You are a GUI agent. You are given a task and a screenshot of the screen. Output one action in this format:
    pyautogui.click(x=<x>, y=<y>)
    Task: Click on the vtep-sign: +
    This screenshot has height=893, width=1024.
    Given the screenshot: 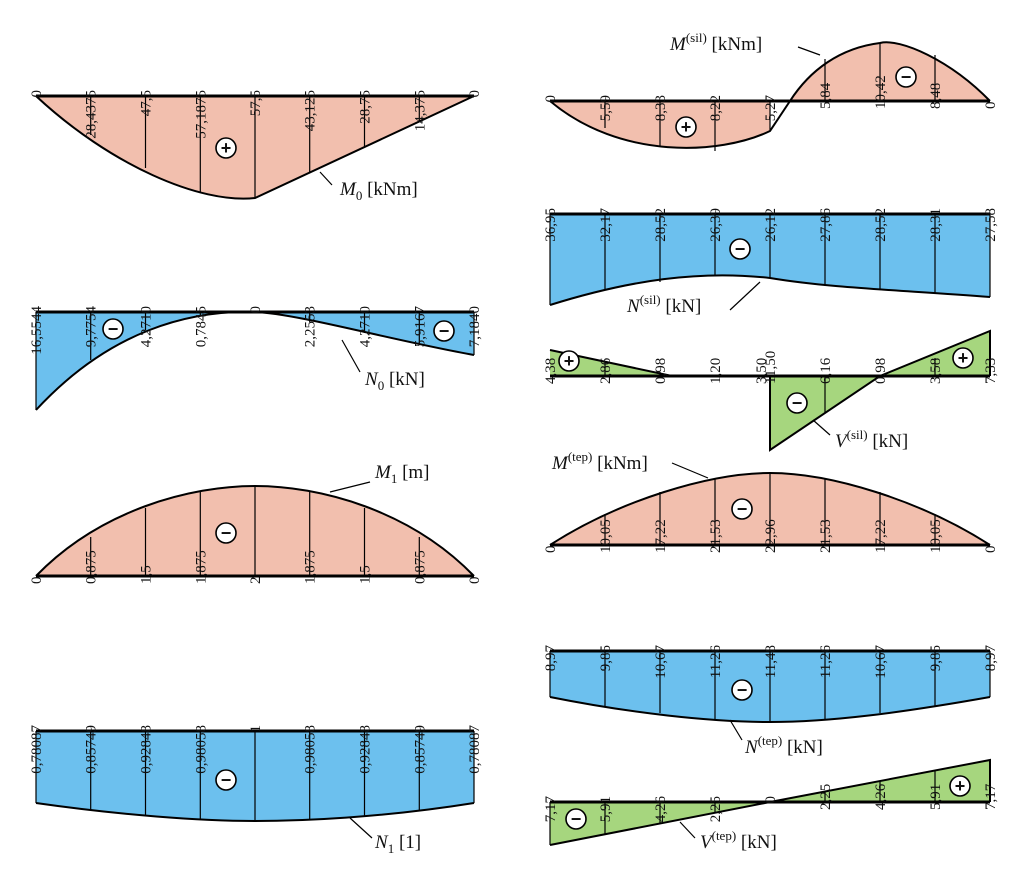 What is the action you would take?
    pyautogui.click(x=960, y=786)
    